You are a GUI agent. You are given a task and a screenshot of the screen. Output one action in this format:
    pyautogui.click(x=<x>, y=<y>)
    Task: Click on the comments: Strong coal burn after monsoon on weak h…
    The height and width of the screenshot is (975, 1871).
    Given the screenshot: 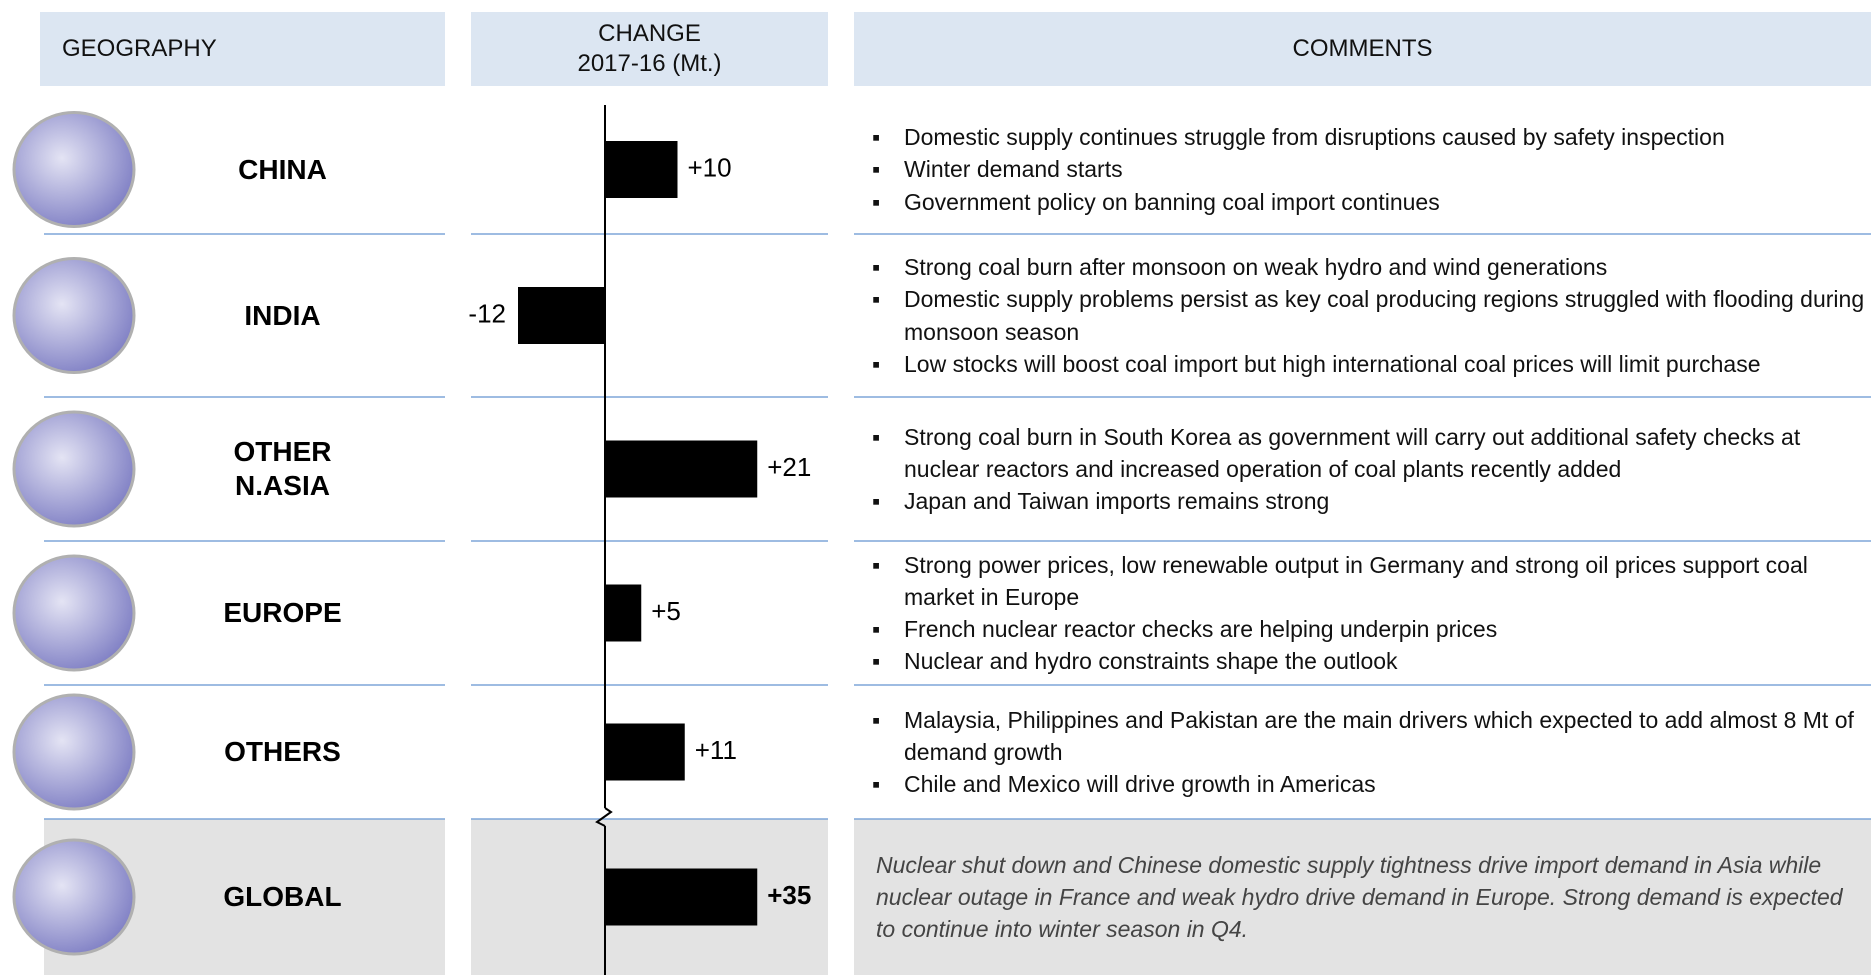 What is the action you would take?
    pyautogui.click(x=1362, y=315)
    